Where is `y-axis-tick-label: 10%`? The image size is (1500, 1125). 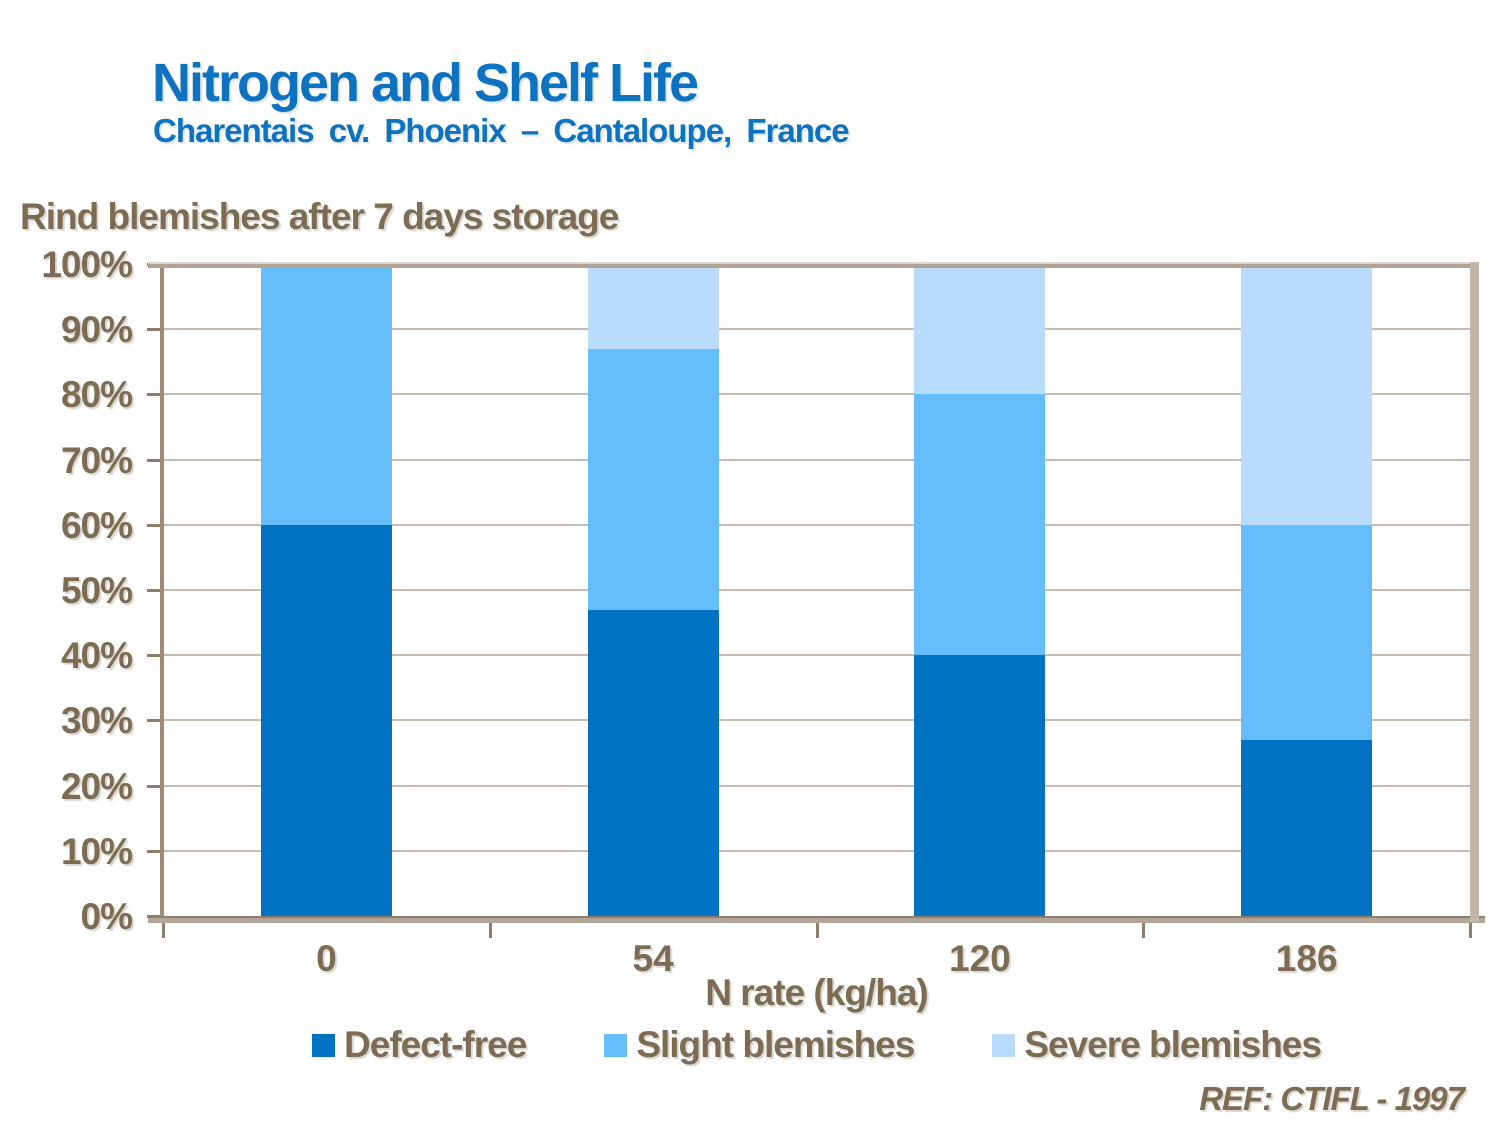 y-axis-tick-label: 10% is located at coordinates (96, 851).